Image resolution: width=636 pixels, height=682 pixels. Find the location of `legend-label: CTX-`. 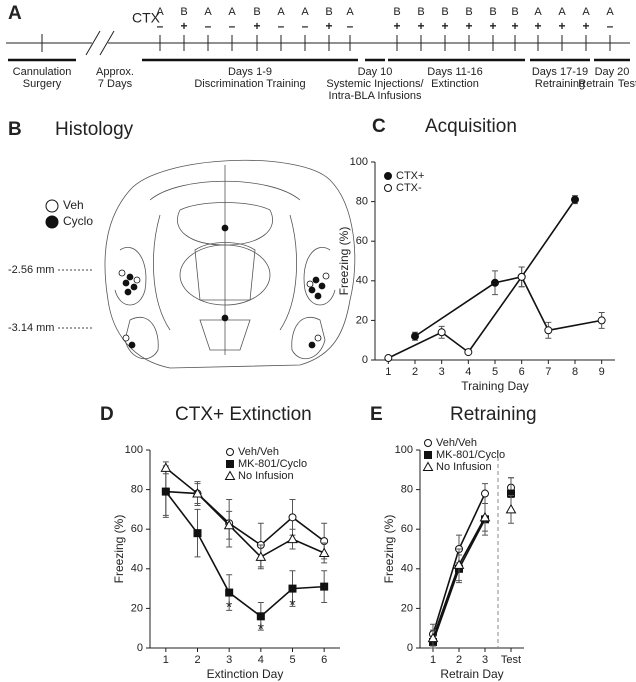

legend-label: CTX- is located at coordinates (409, 188).